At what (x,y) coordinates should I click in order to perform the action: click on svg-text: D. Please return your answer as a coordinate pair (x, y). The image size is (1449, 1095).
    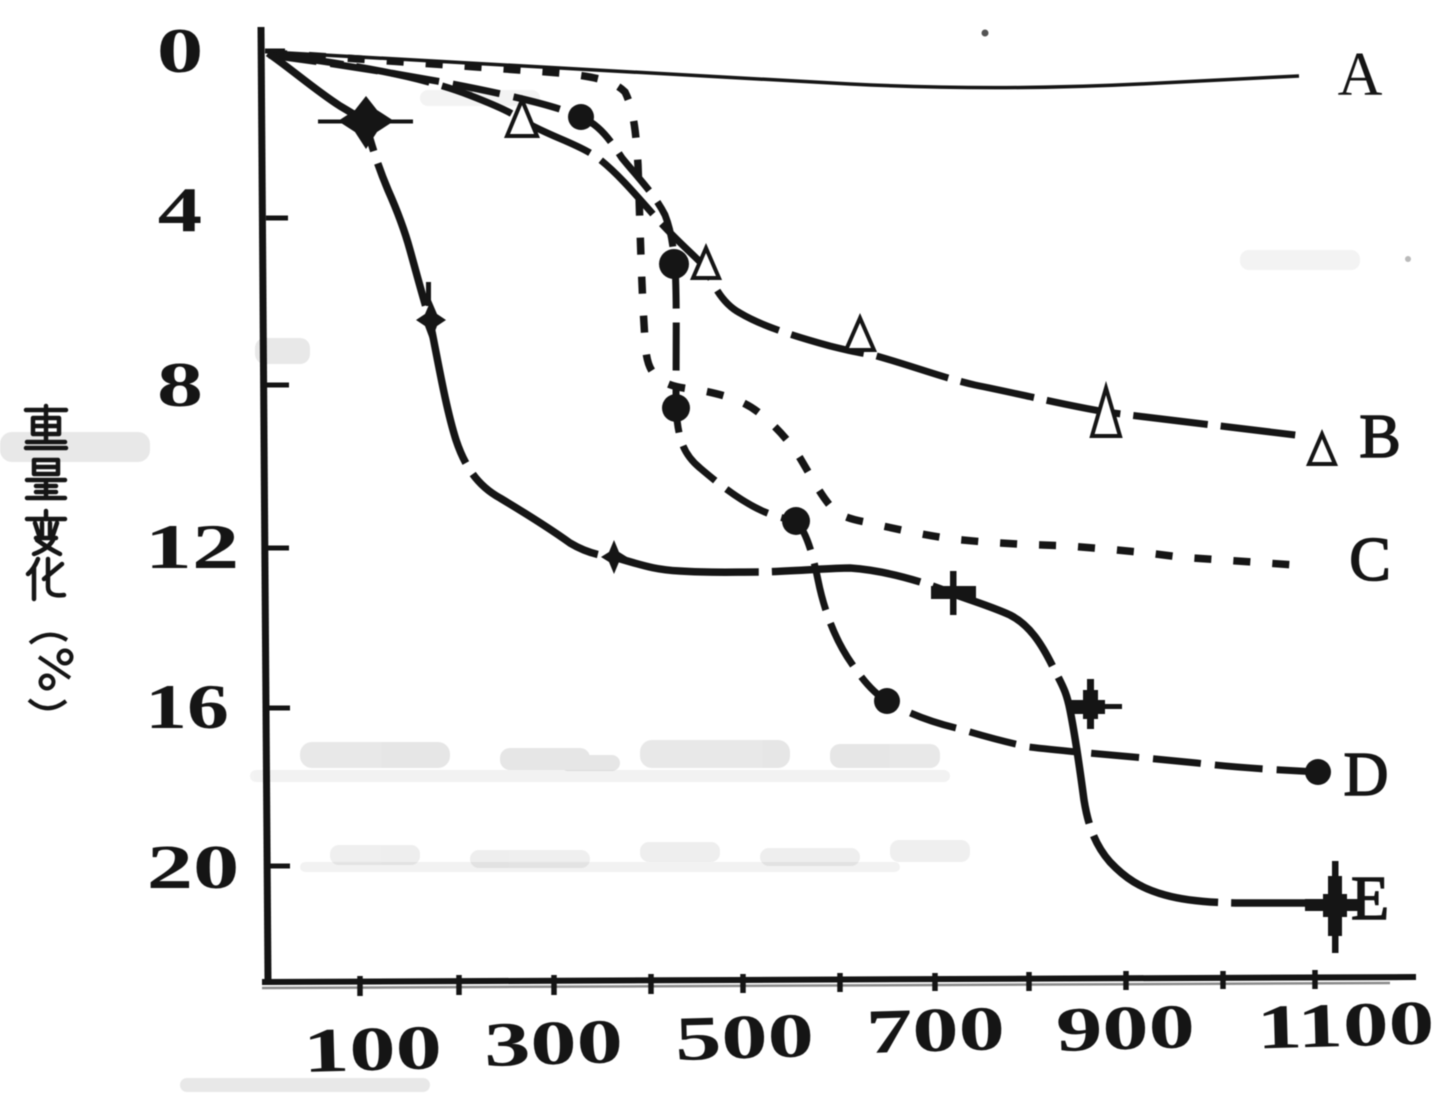
    Looking at the image, I should click on (1366, 775).